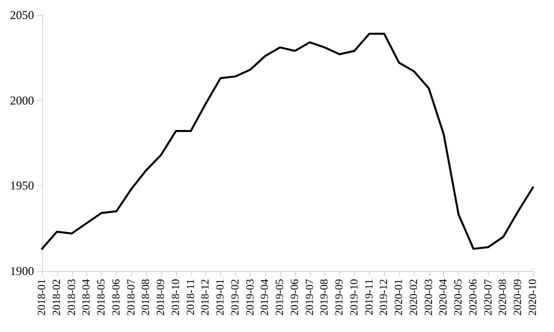 The height and width of the screenshot is (332, 554). I want to click on x-tick-label: 2020-06, so click(473, 297).